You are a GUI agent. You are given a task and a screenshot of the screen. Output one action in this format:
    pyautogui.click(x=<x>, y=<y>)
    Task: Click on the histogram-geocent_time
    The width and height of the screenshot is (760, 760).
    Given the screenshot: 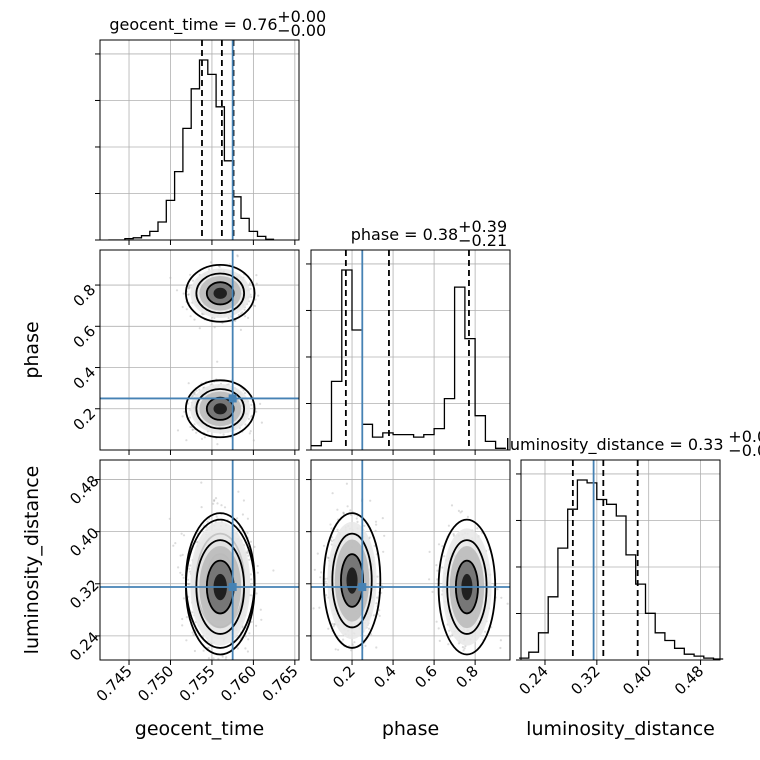 What is the action you would take?
    pyautogui.click(x=191, y=149)
    